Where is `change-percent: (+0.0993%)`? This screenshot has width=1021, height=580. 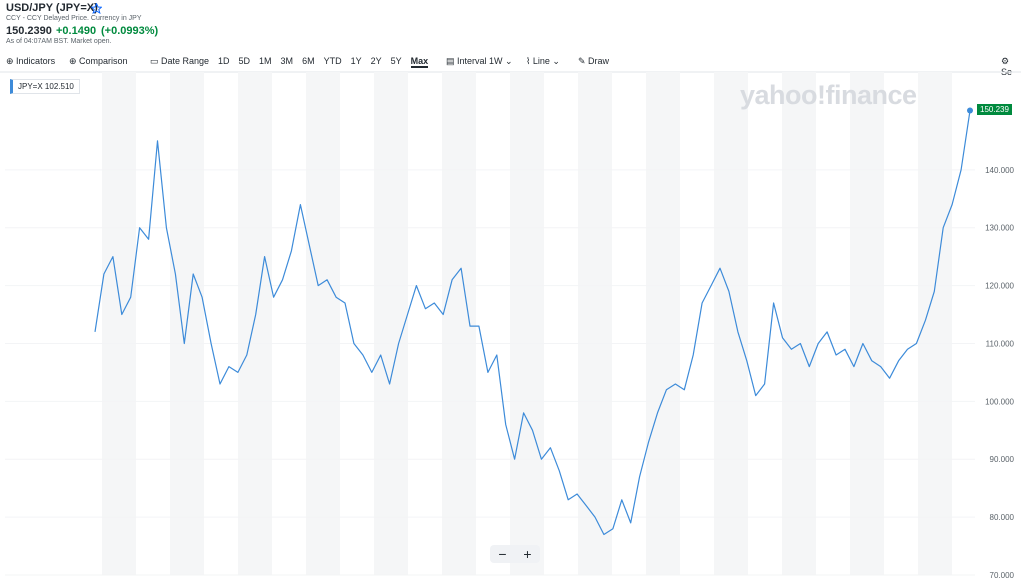 change-percent: (+0.0993%) is located at coordinates (130, 31).